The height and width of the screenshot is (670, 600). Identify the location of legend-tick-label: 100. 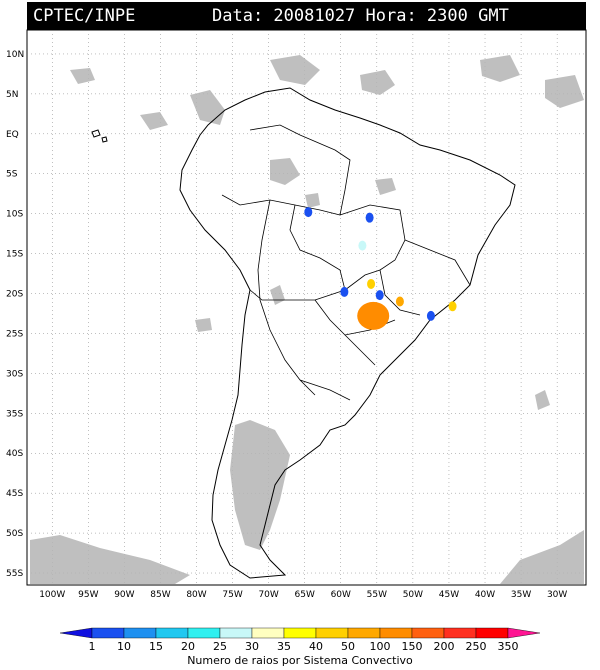
(380, 646).